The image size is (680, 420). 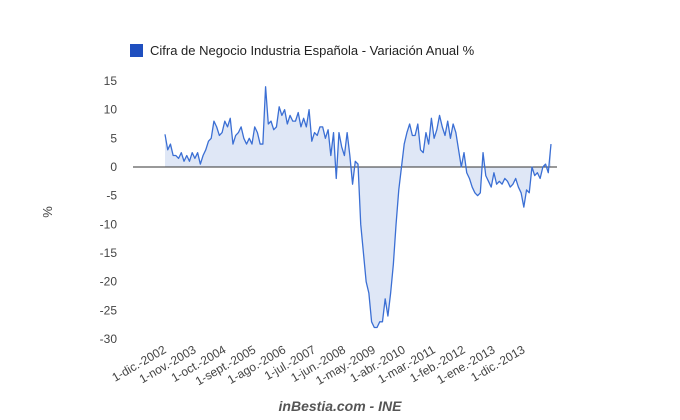 What do you see at coordinates (109, 210) in the screenshot?
I see `y-axis: 15 10 5 0 -5 -10 -15 -20 -25 -30` at bounding box center [109, 210].